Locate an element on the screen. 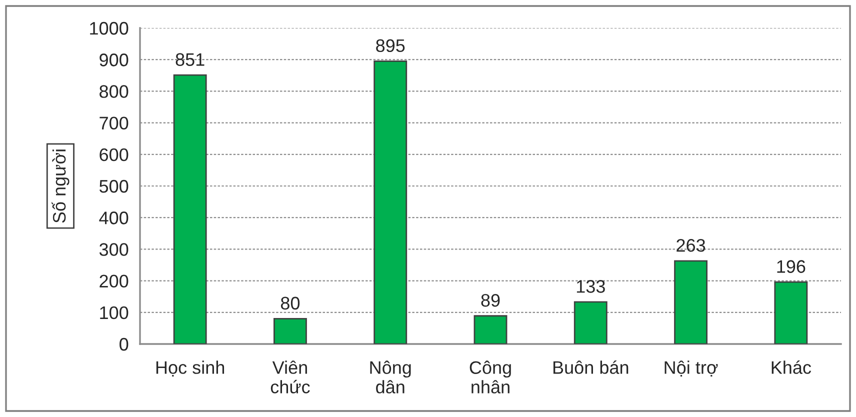 The image size is (856, 417). data-label: 263 is located at coordinates (691, 245).